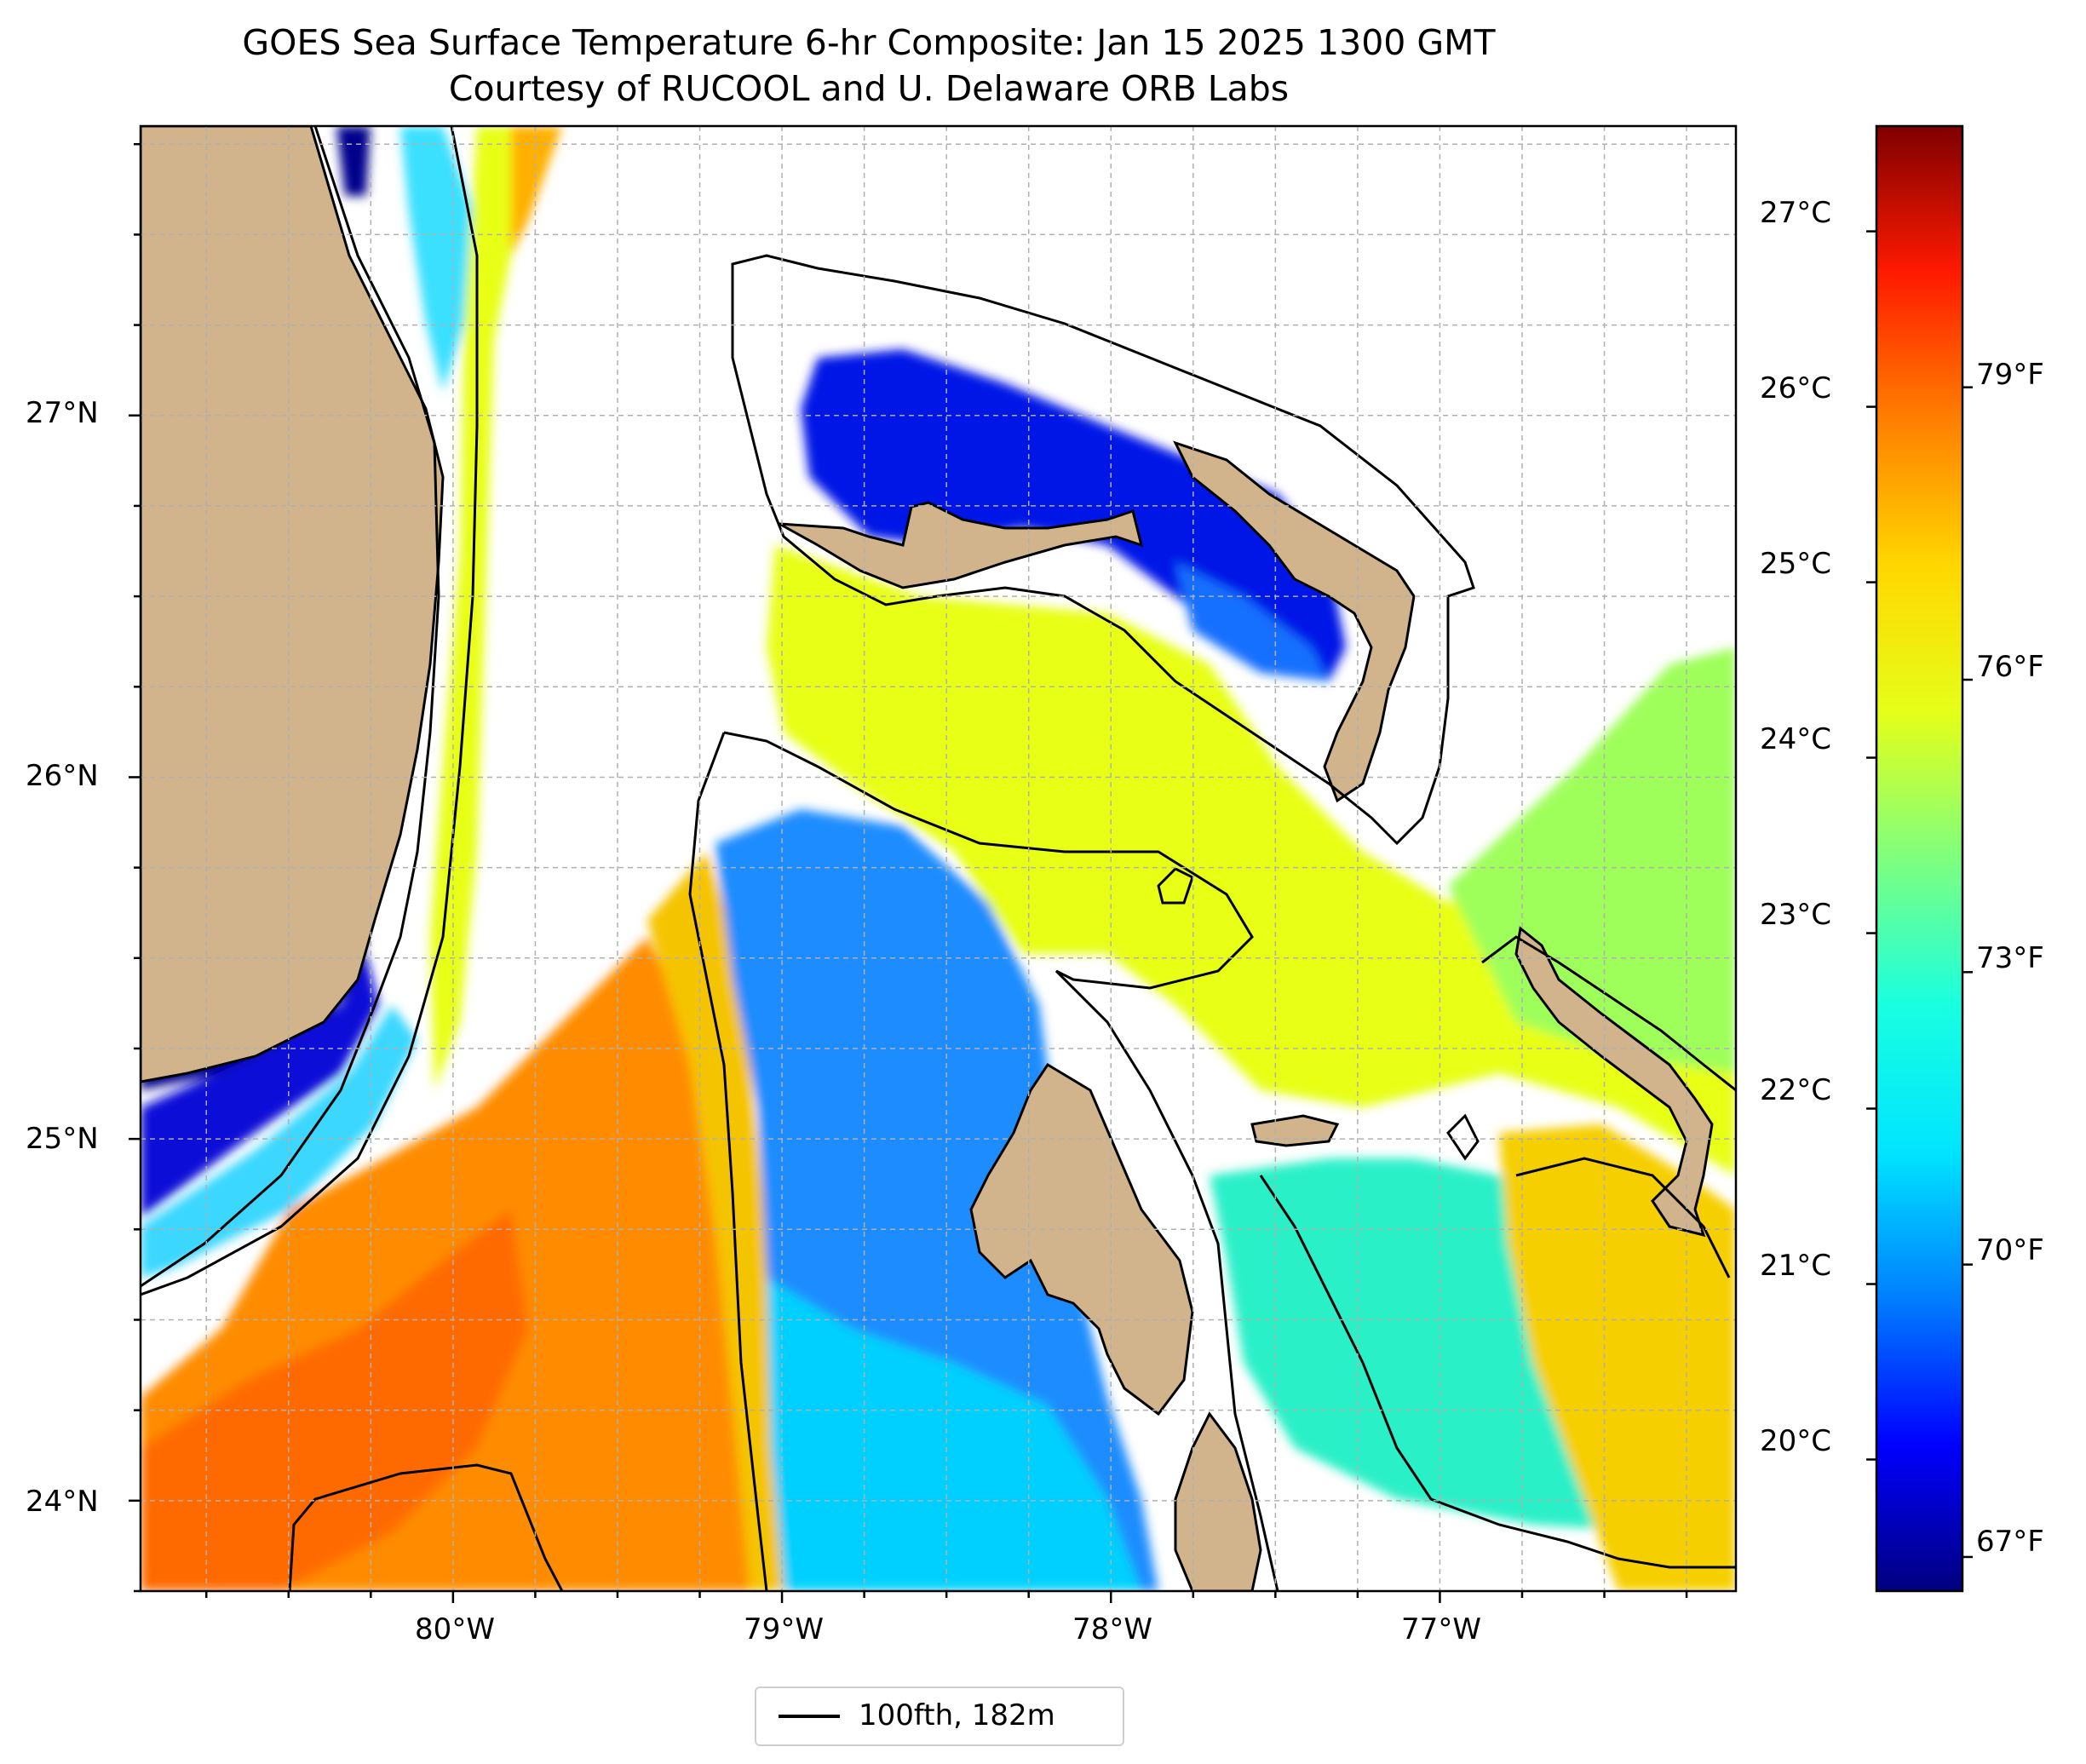 This screenshot has width=2086, height=1764. What do you see at coordinates (1796, 564) in the screenshot?
I see `colorbar-celsius-label: 25°C` at bounding box center [1796, 564].